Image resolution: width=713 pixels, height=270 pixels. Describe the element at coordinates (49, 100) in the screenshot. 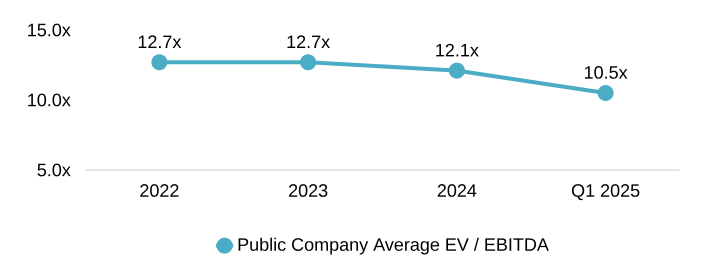

I see `y-tick-label: 10.0x` at that location.